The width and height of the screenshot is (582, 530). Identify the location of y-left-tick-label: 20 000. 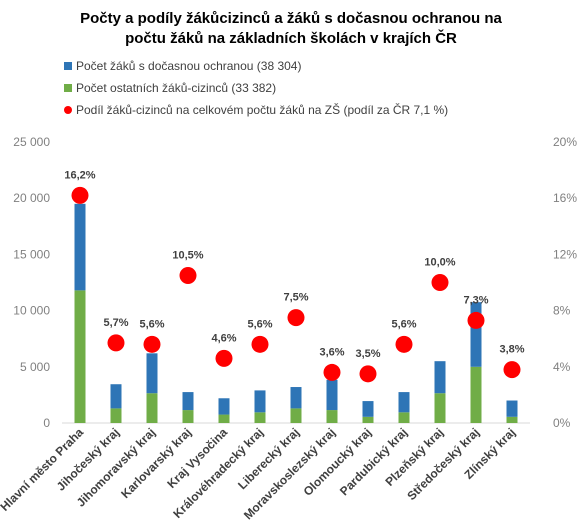
(31, 198).